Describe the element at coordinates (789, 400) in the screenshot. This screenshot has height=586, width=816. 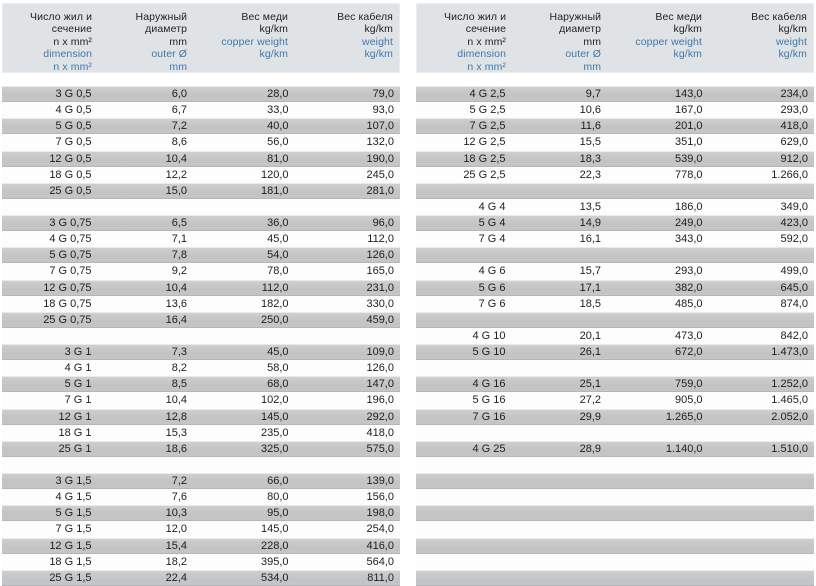
I see `cable-weight-cell: 1.465,0` at that location.